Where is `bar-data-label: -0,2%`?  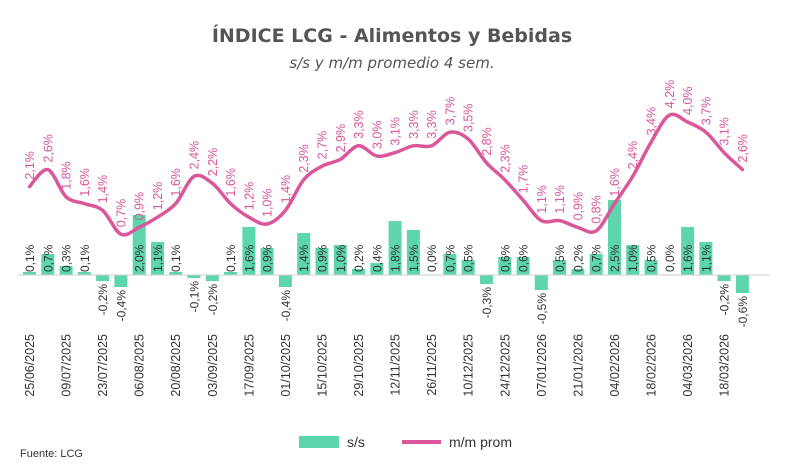 bar-data-label: -0,2% is located at coordinates (725, 300).